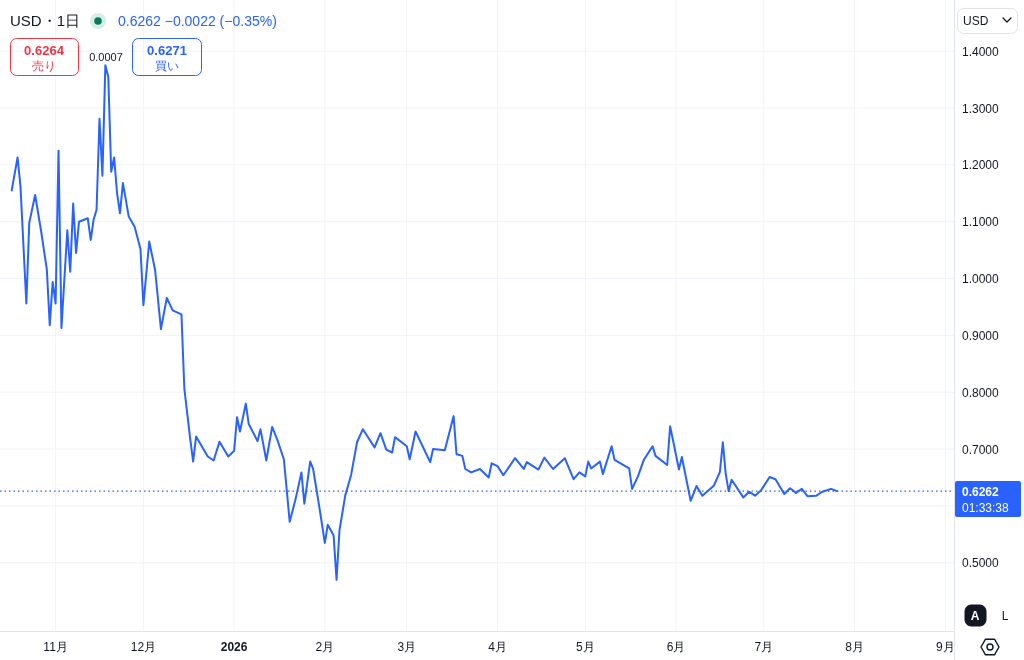 The image size is (1024, 660). I want to click on y-tick-label: 0.7000, so click(980, 449).